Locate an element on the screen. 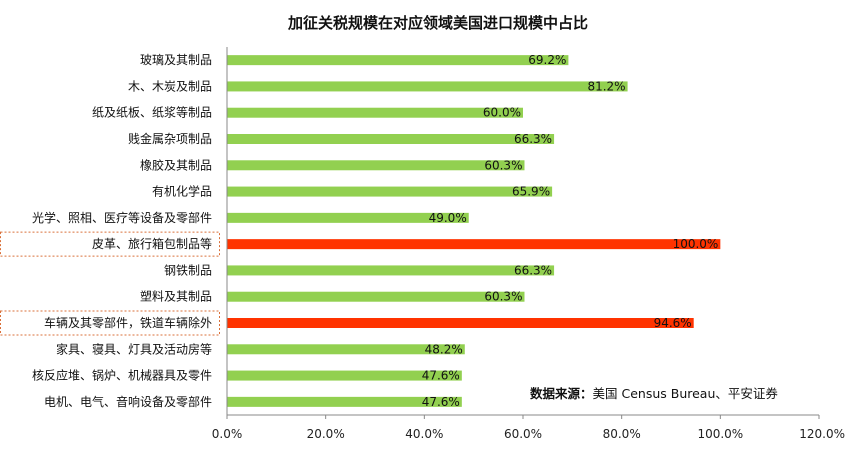  value-label: 49.0% is located at coordinates (448, 218).